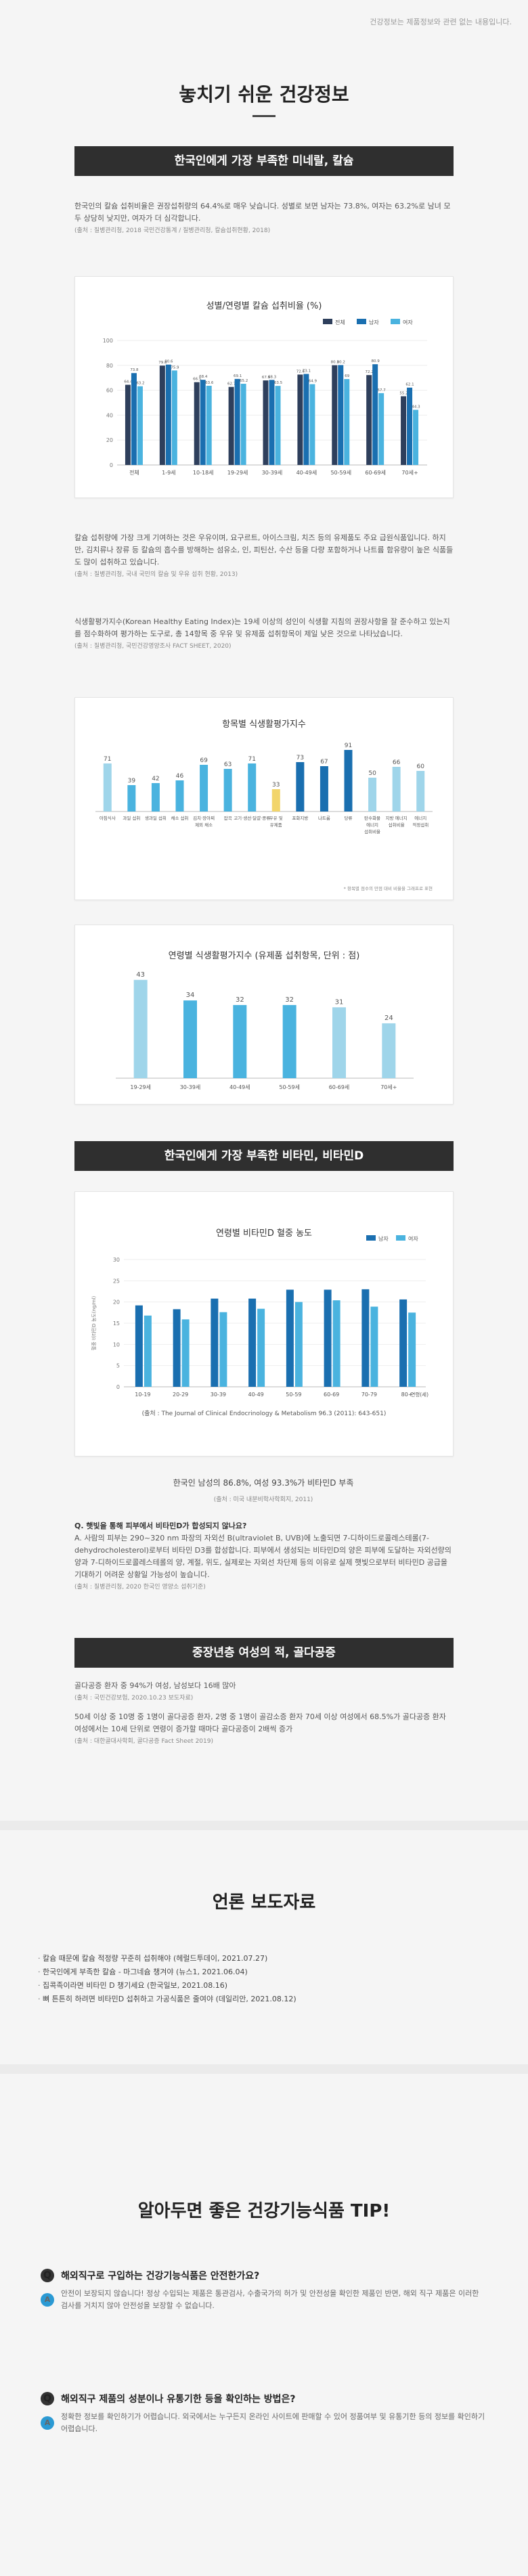 This screenshot has height=2576, width=528. Describe the element at coordinates (228, 818) in the screenshot. I see `x-tick-label: 잡곡` at that location.